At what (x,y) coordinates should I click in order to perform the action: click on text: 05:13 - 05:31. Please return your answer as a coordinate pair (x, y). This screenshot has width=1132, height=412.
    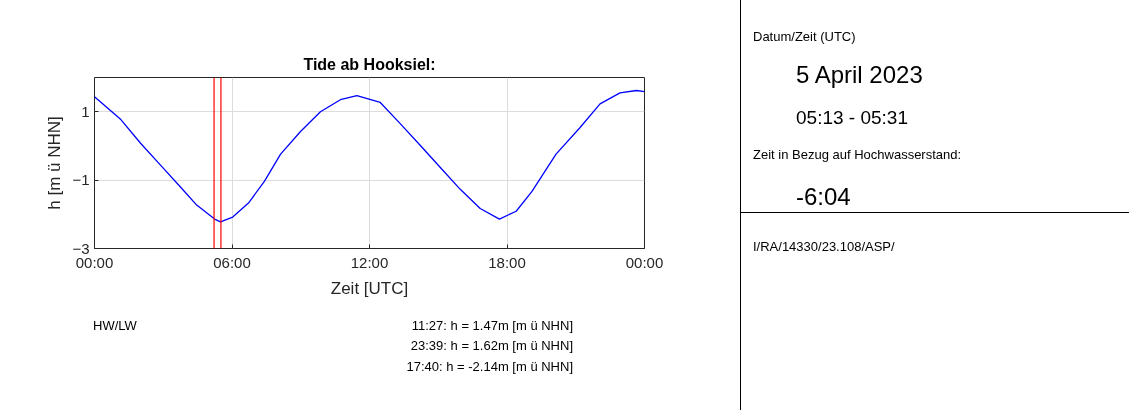
    Looking at the image, I should click on (852, 118).